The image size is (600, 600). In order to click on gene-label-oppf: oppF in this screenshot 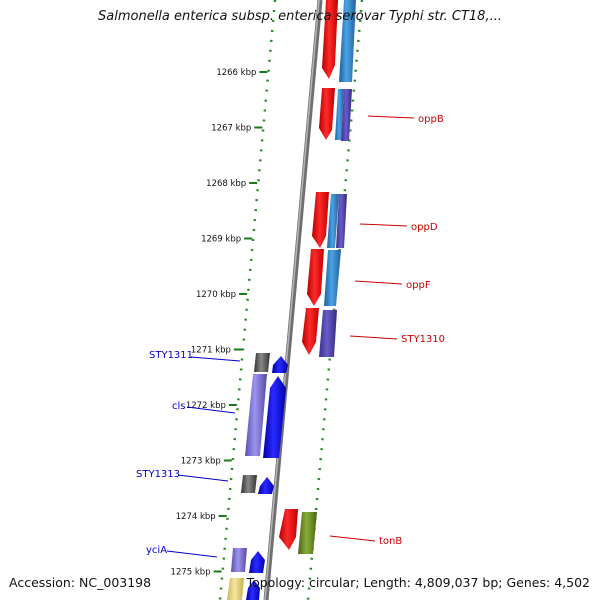, I will do `click(418, 285)`.